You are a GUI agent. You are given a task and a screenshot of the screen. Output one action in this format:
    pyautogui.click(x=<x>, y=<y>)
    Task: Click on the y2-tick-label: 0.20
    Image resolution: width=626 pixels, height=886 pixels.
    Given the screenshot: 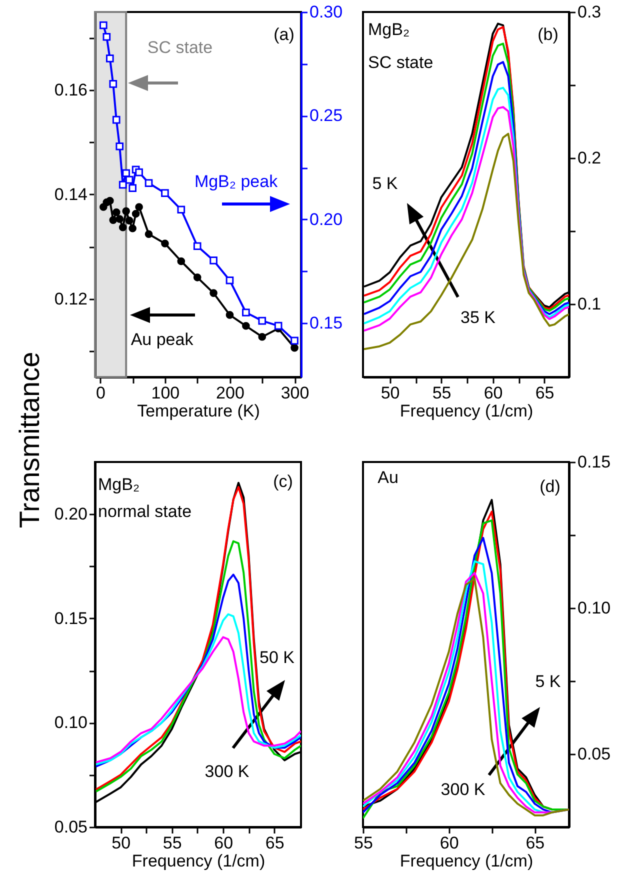 What is the action you would take?
    pyautogui.click(x=326, y=219)
    